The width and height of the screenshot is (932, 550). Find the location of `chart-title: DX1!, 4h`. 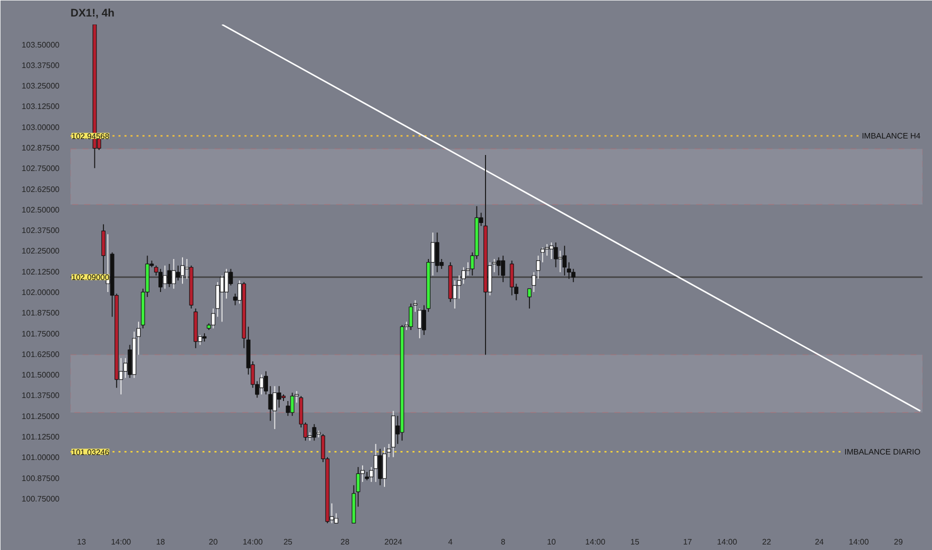

chart-title: DX1!, 4h is located at coordinates (92, 14).